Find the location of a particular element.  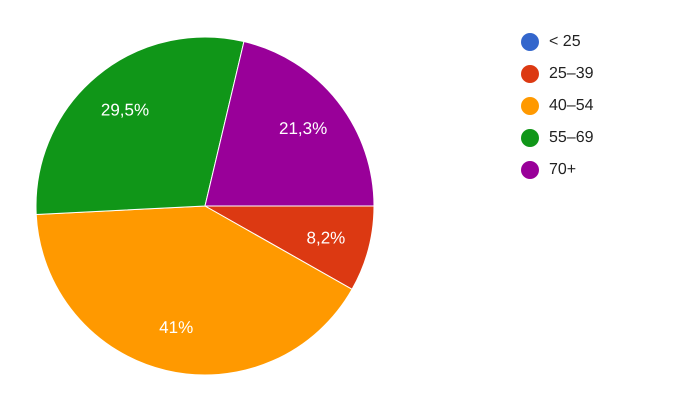

data-label: 8,2% is located at coordinates (326, 238).